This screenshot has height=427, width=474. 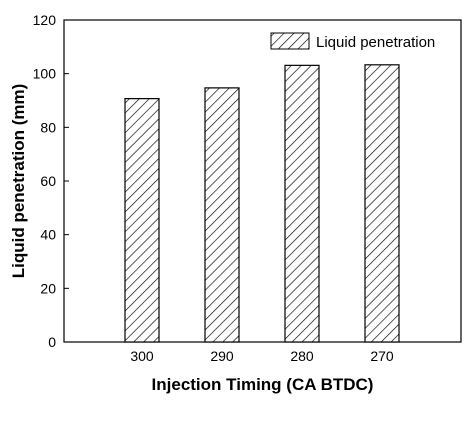 I want to click on x-axis: 300 290 280 270, so click(x=262, y=350).